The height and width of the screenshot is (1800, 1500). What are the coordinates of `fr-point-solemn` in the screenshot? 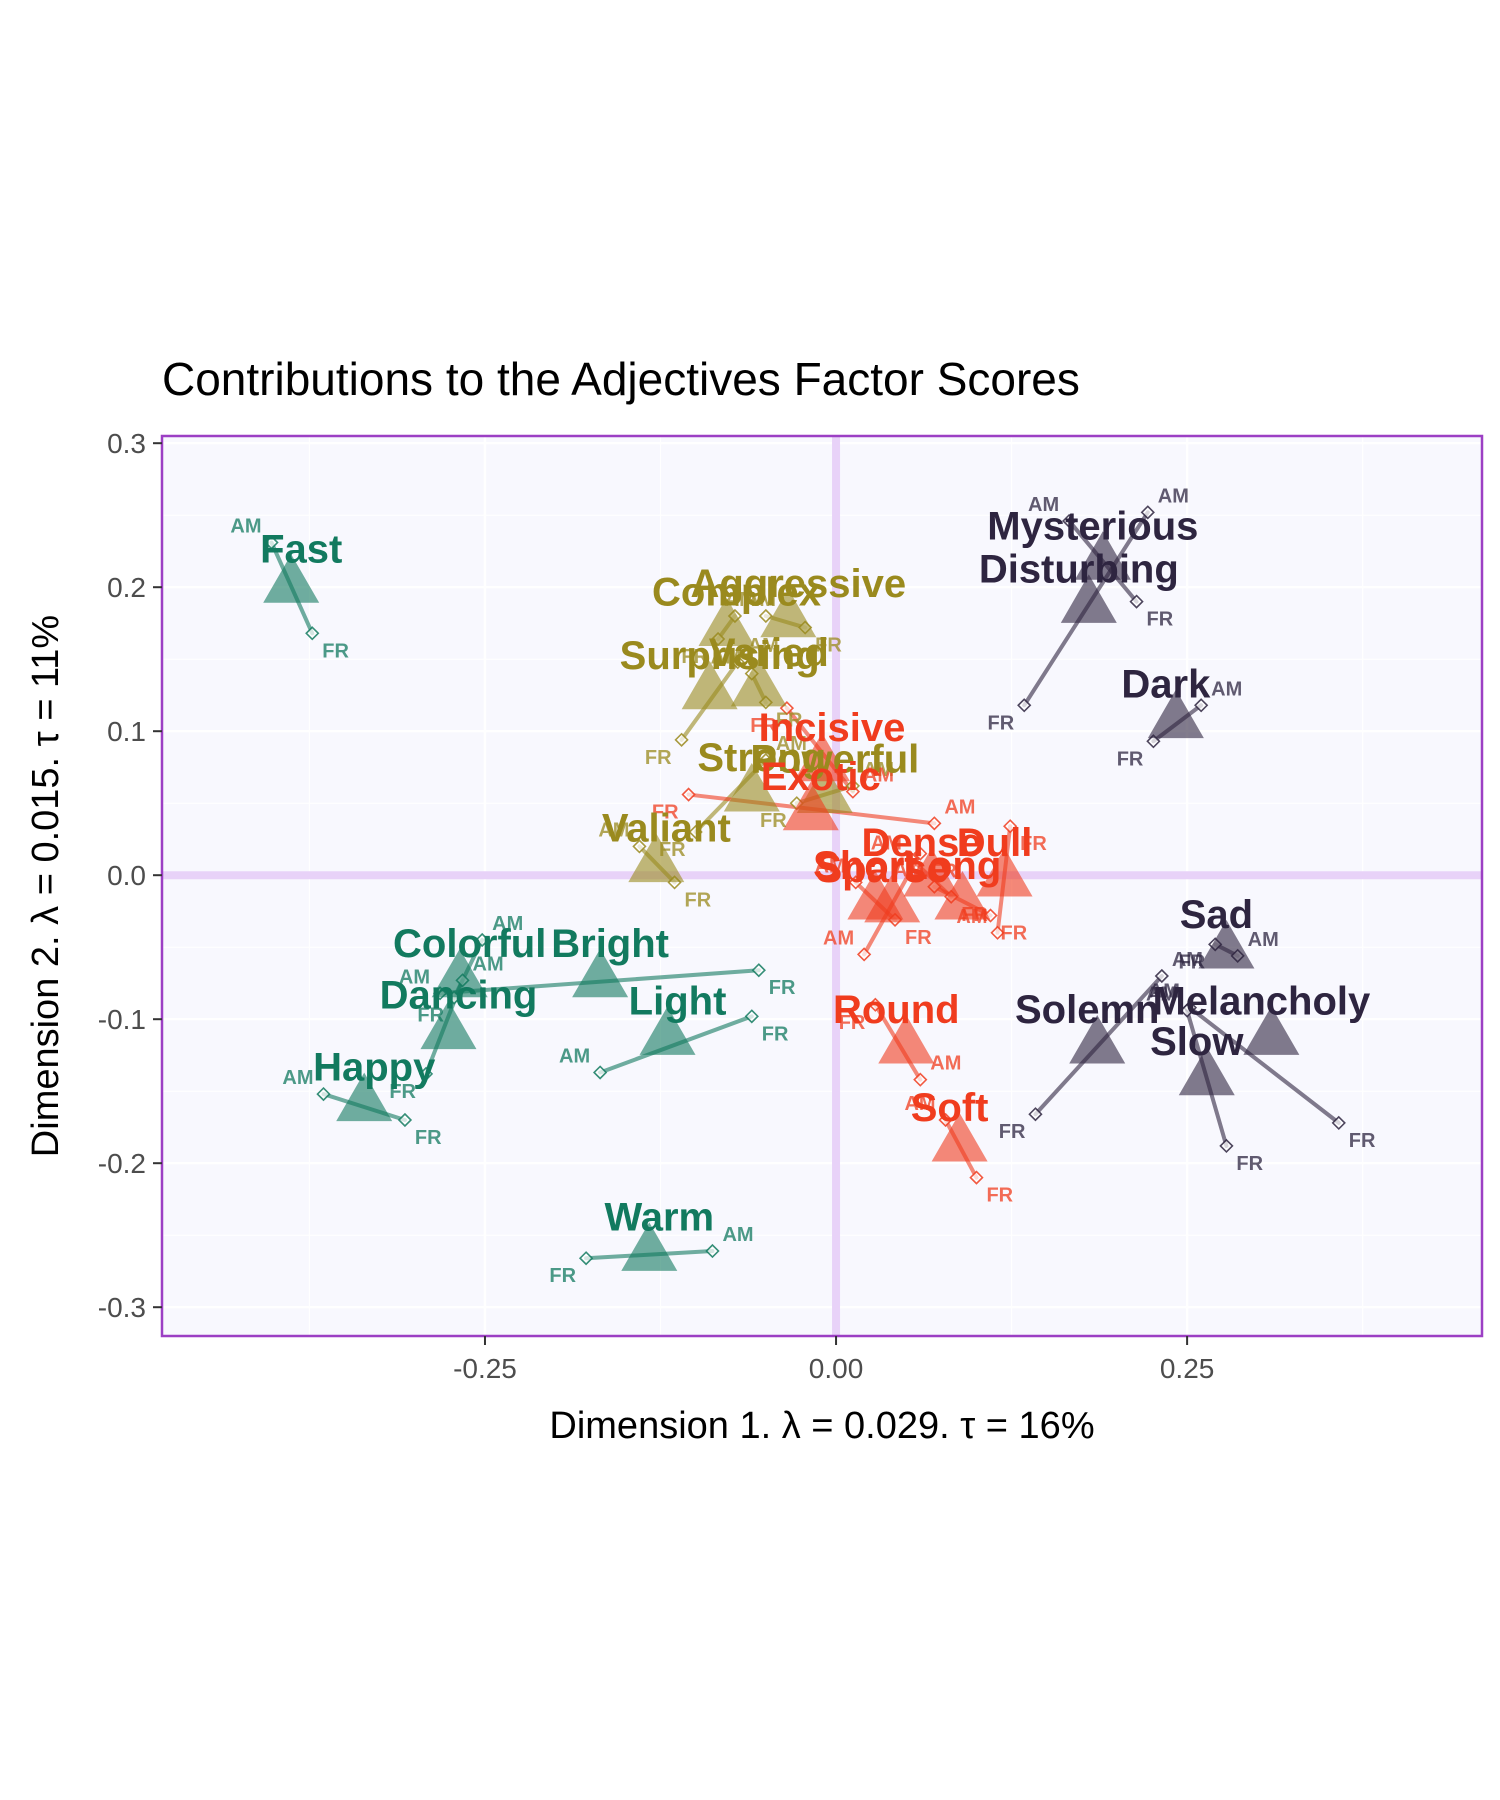 It's located at (1035, 1114).